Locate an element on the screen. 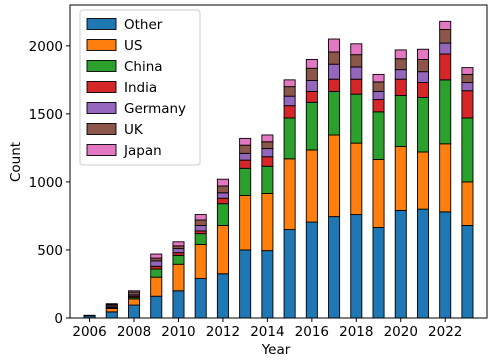  bar-segment-india-2016 is located at coordinates (311, 96).